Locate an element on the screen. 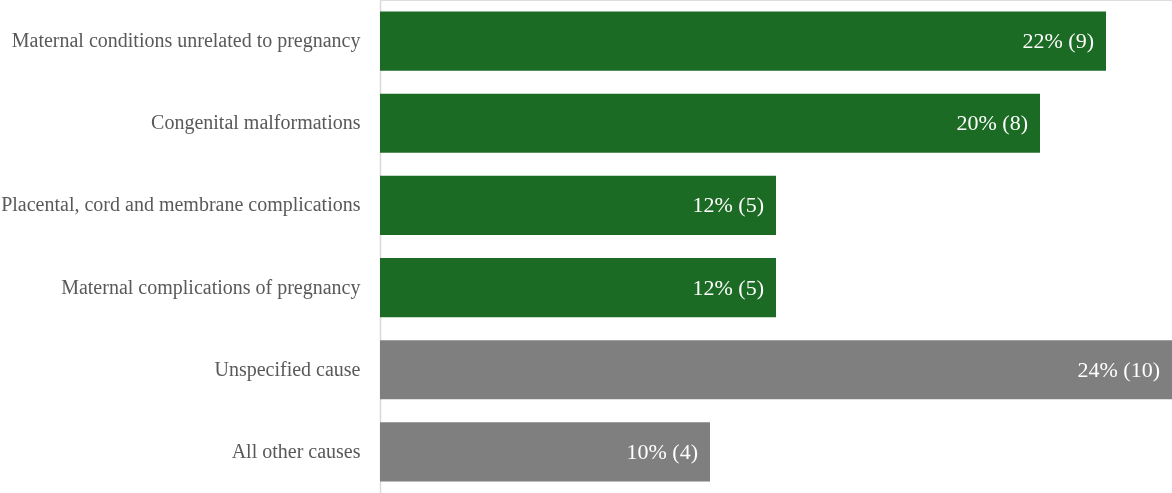 The width and height of the screenshot is (1172, 493). y-tick-label: Maternal complications of pregnancy is located at coordinates (211, 287).